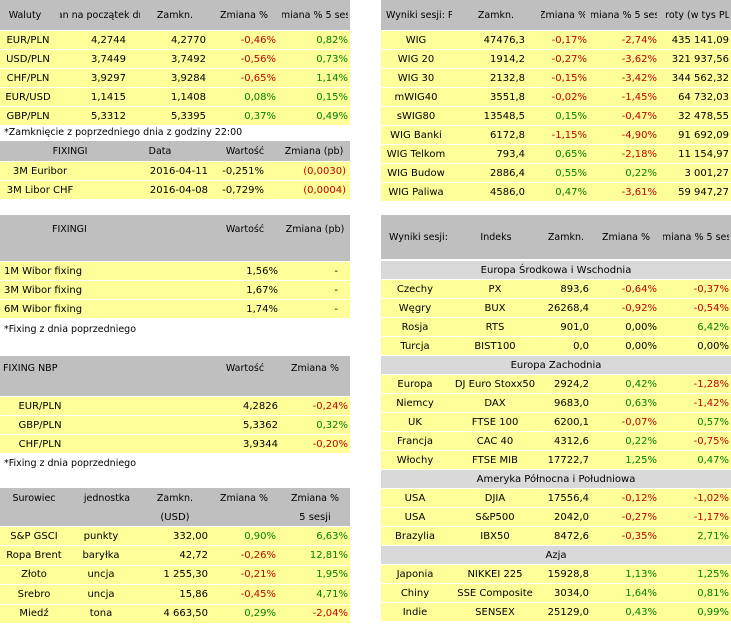 This screenshot has width=731, height=624. Describe the element at coordinates (639, 154) in the screenshot. I see `index-change-5: -2,18%` at that location.